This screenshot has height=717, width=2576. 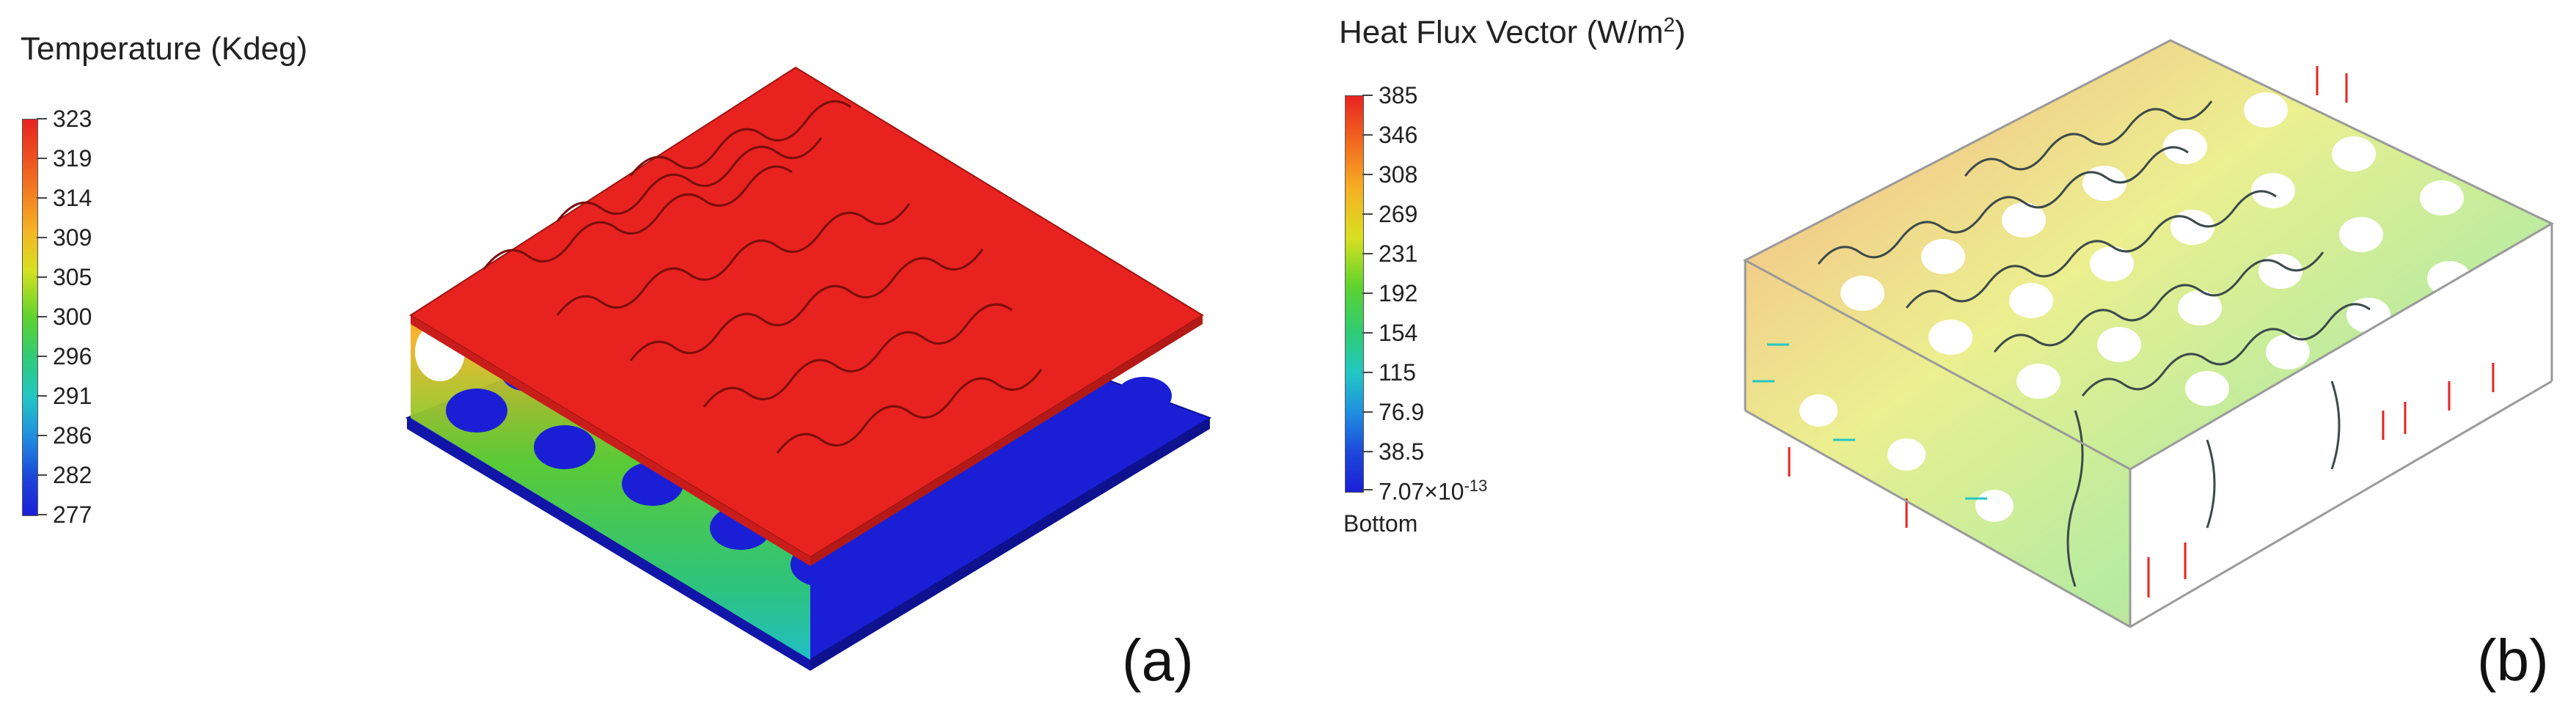 What do you see at coordinates (1158, 660) in the screenshot?
I see `panel-label-a: (a)` at bounding box center [1158, 660].